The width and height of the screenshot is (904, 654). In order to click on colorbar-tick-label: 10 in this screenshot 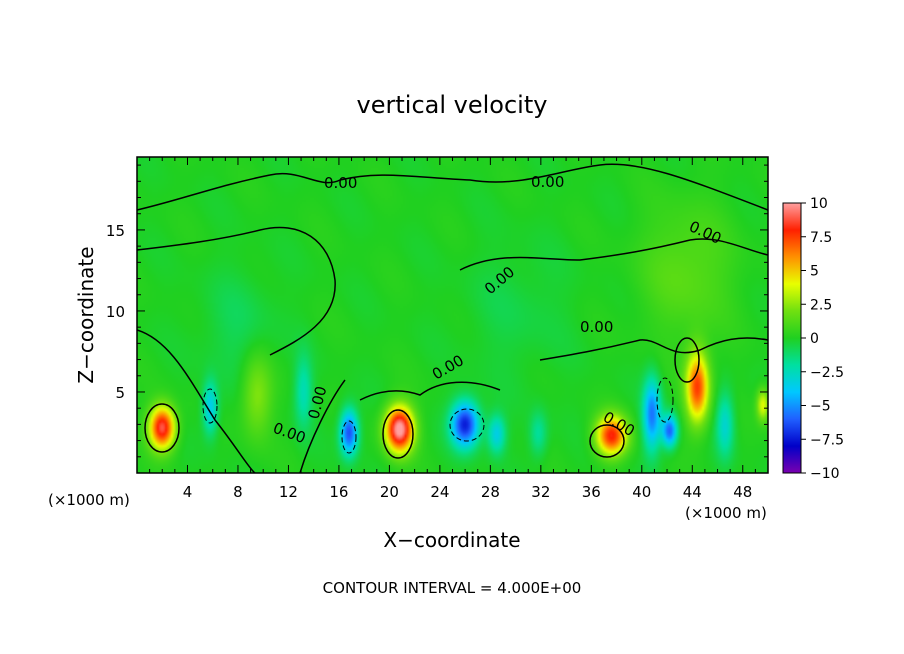, I will do `click(819, 204)`.